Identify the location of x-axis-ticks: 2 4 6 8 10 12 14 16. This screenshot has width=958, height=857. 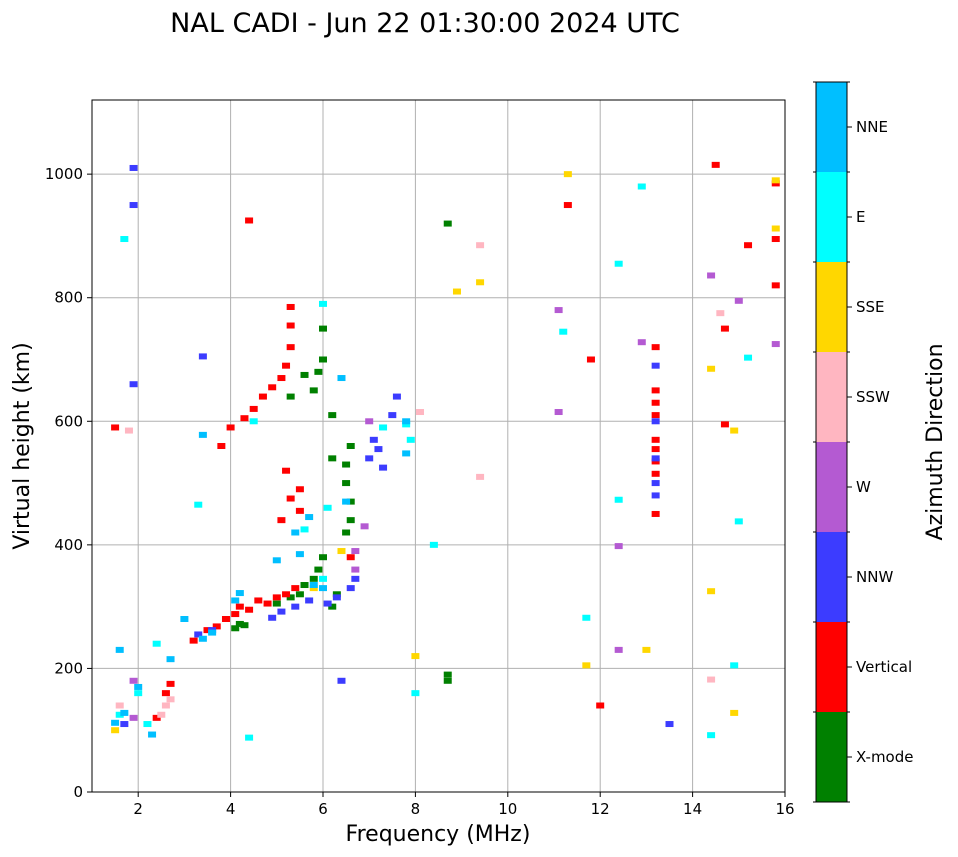
(464, 805).